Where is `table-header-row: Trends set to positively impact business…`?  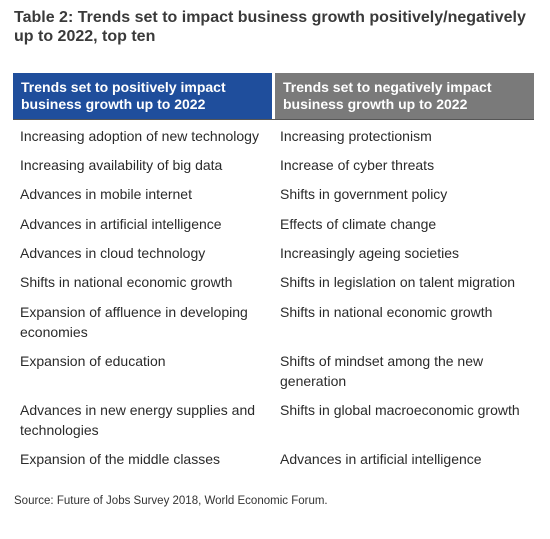 table-header-row: Trends set to positively impact business… is located at coordinates (273, 96).